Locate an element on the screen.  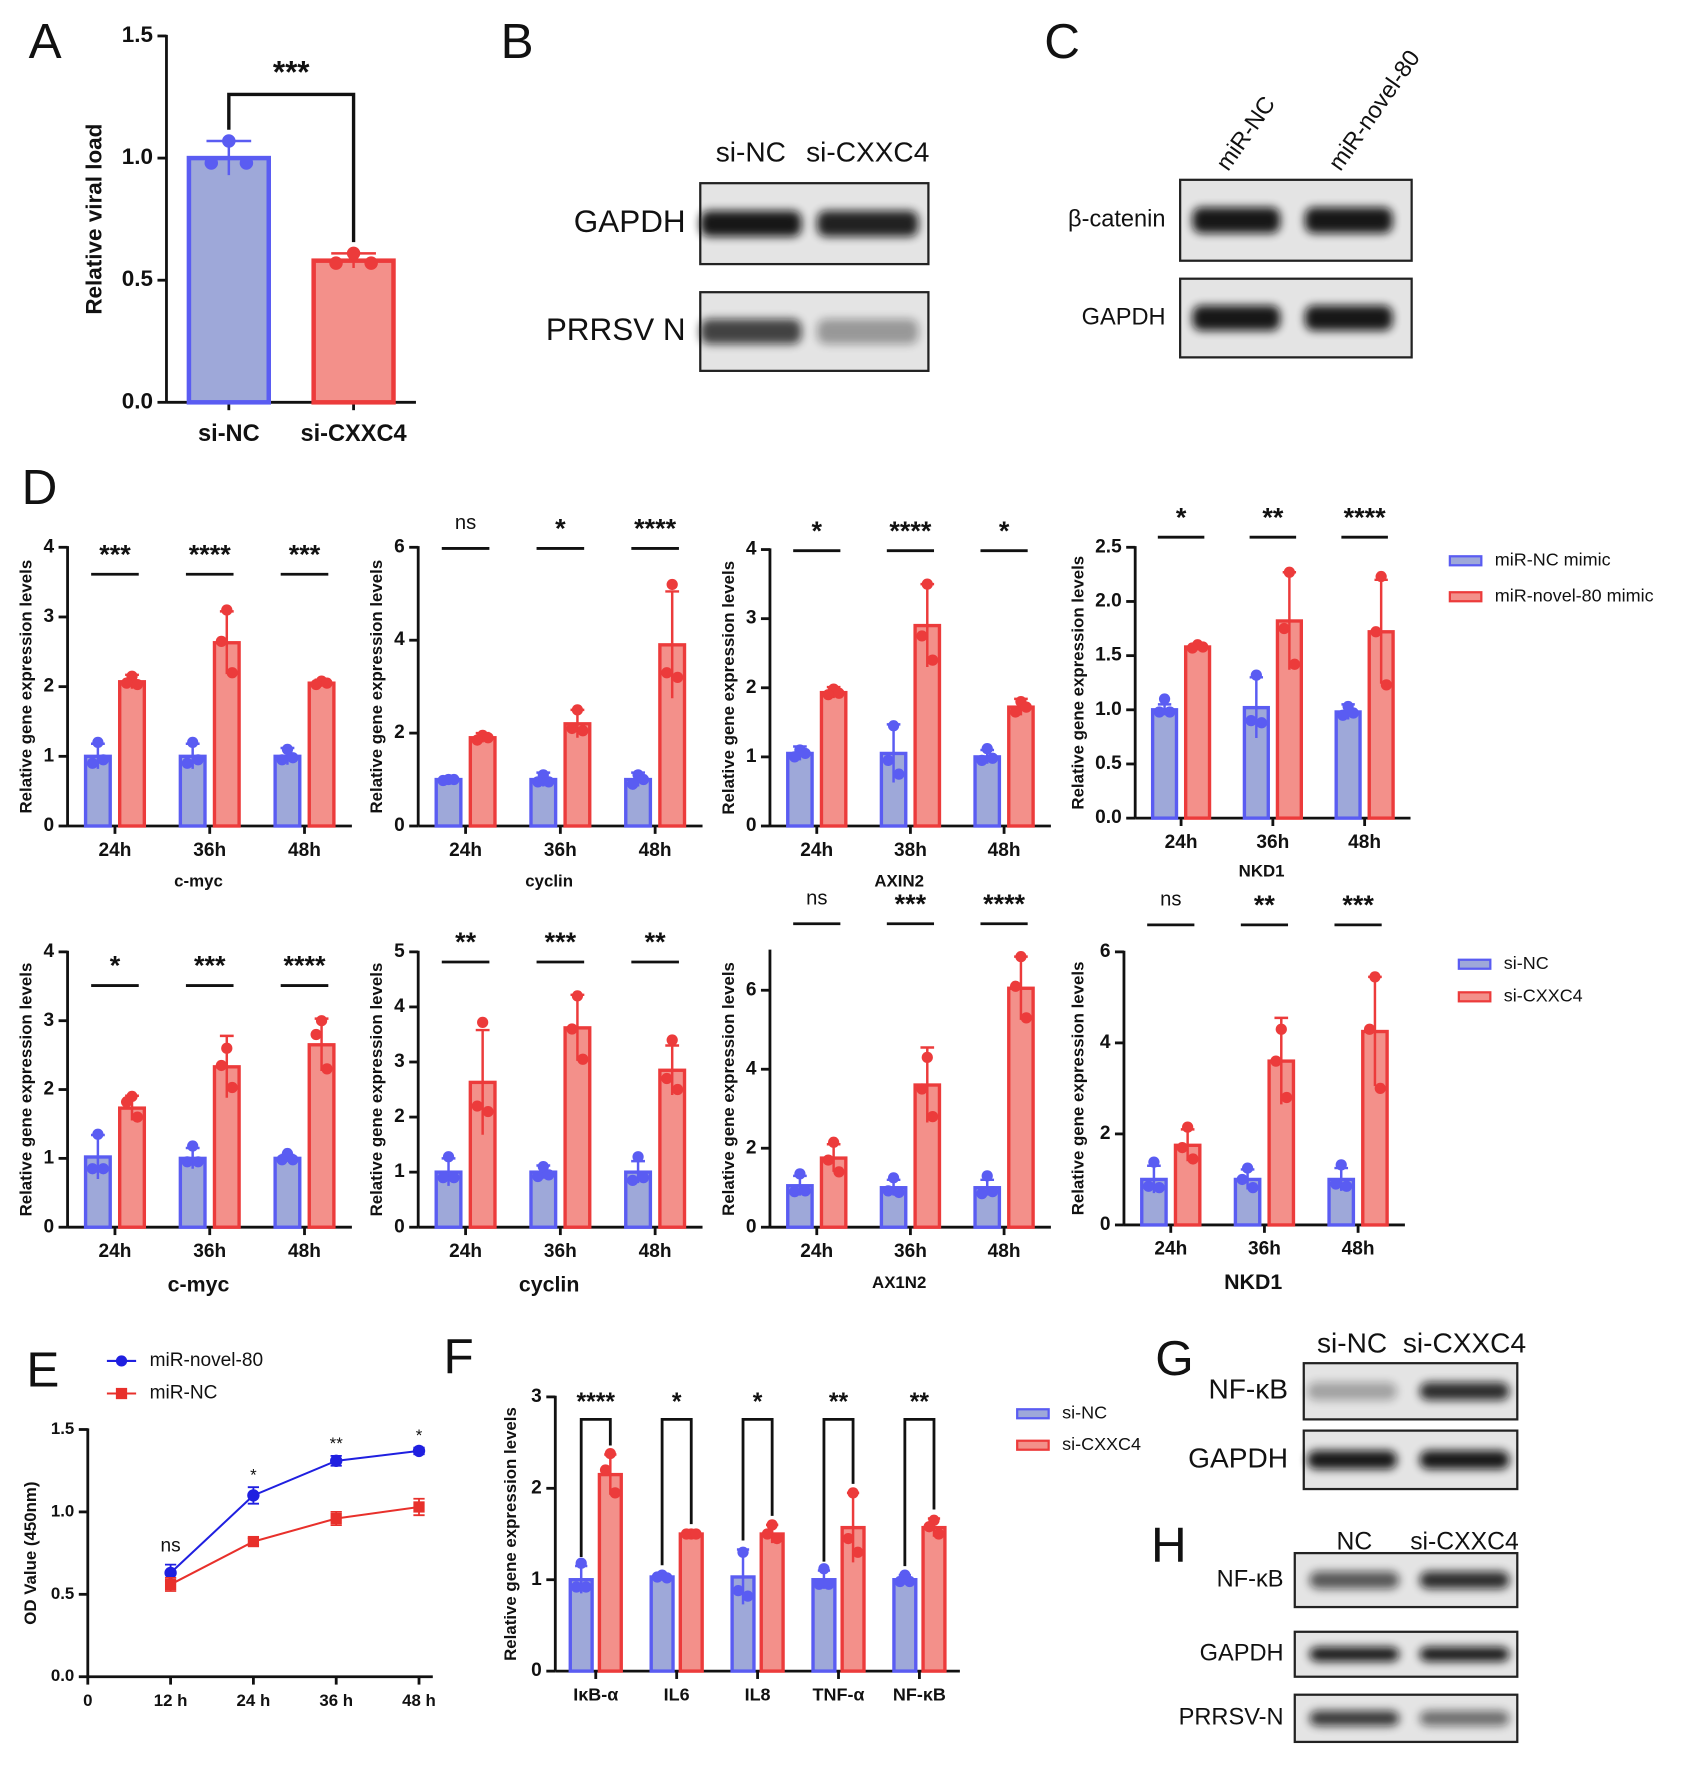
y-tick-label: 1.0 is located at coordinates (62, 1510).